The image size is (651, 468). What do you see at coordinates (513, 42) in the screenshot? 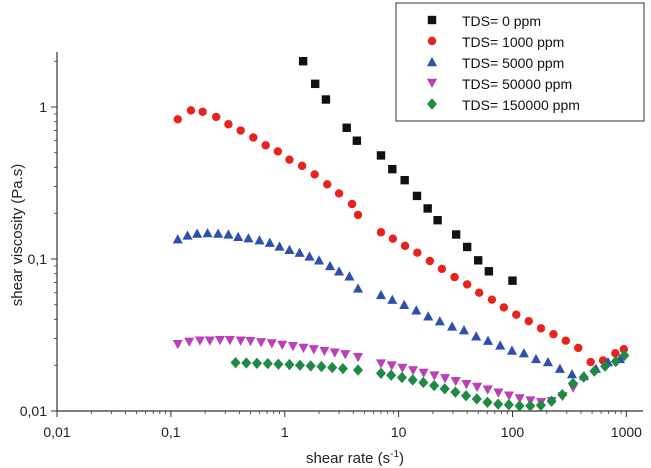
I see `legend-label: TDS= 1000 ppm` at bounding box center [513, 42].